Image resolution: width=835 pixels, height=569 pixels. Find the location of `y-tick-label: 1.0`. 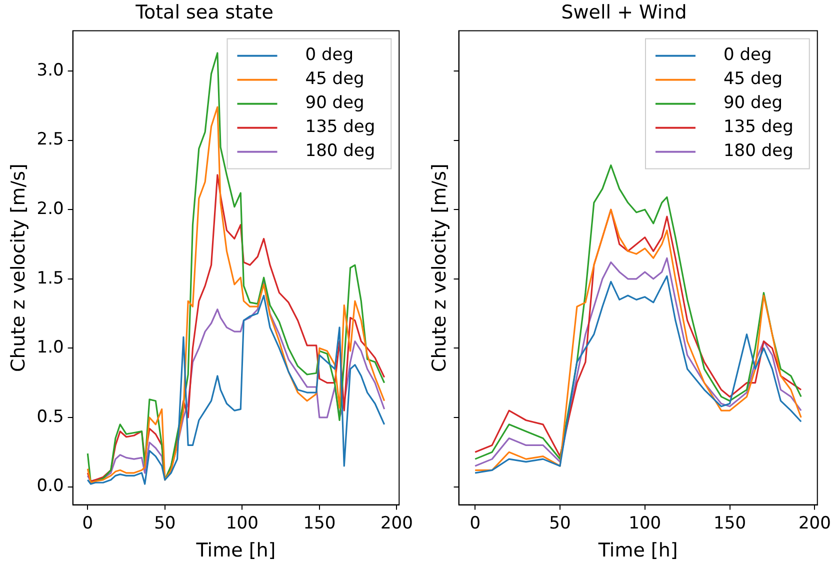

y-tick-label: 1.0 is located at coordinates (50, 348).